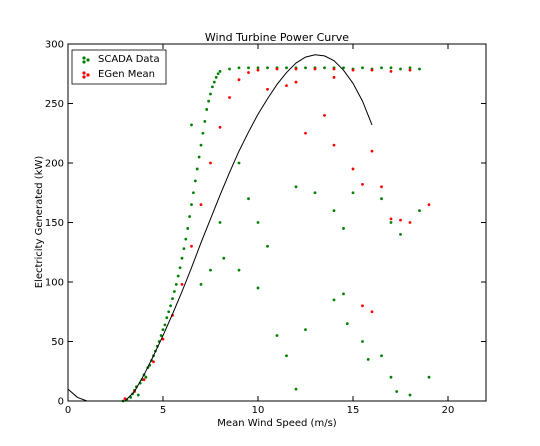 The width and height of the screenshot is (540, 446). Describe the element at coordinates (54, 45) in the screenshot. I see `y-tick-label: 300` at that location.